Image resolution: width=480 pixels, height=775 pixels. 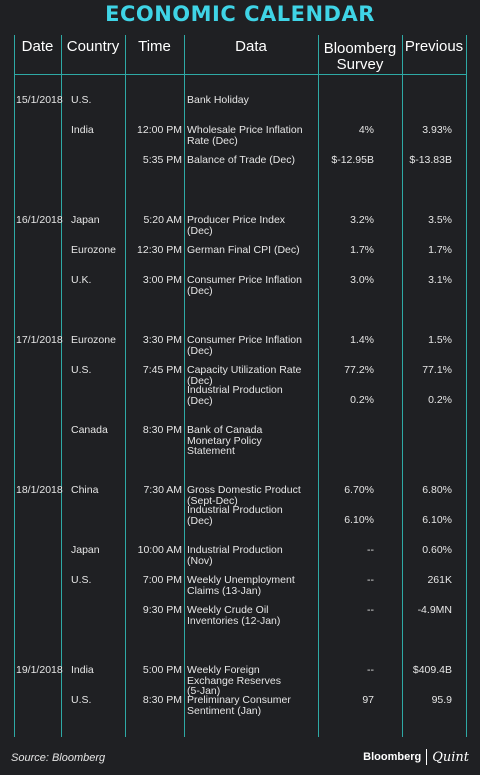 I want to click on cell-date: 18/1/2018, so click(x=39, y=490).